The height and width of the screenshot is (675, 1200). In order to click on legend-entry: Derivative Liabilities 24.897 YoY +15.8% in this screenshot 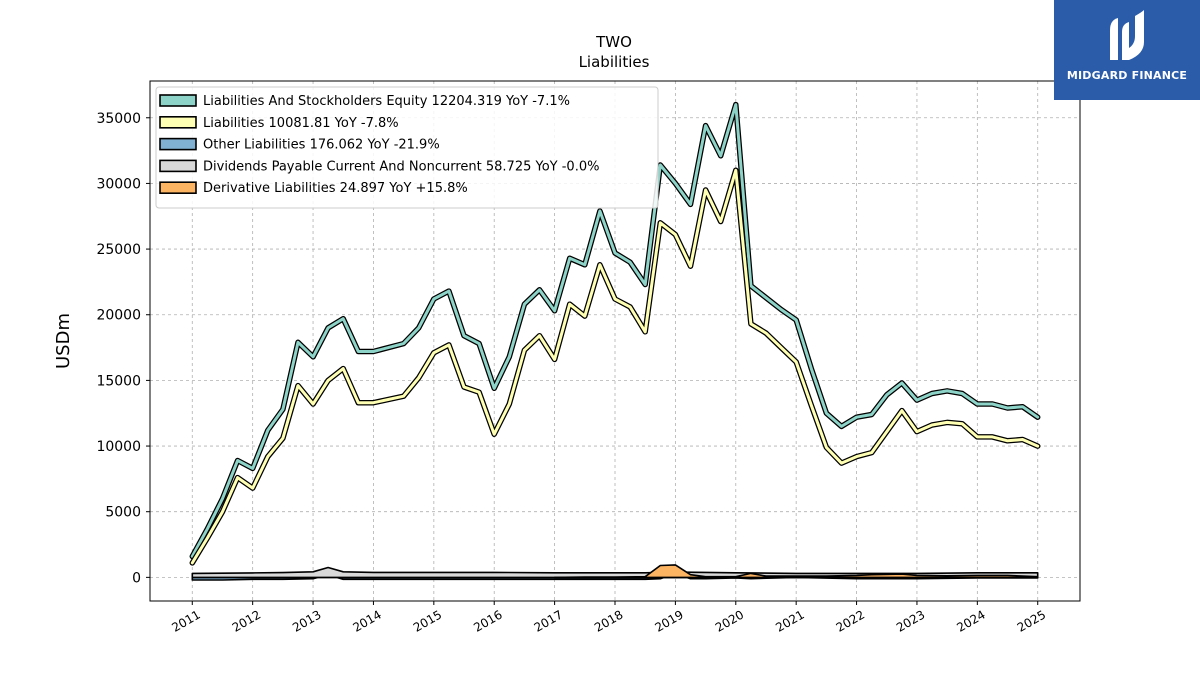, I will do `click(335, 188)`.